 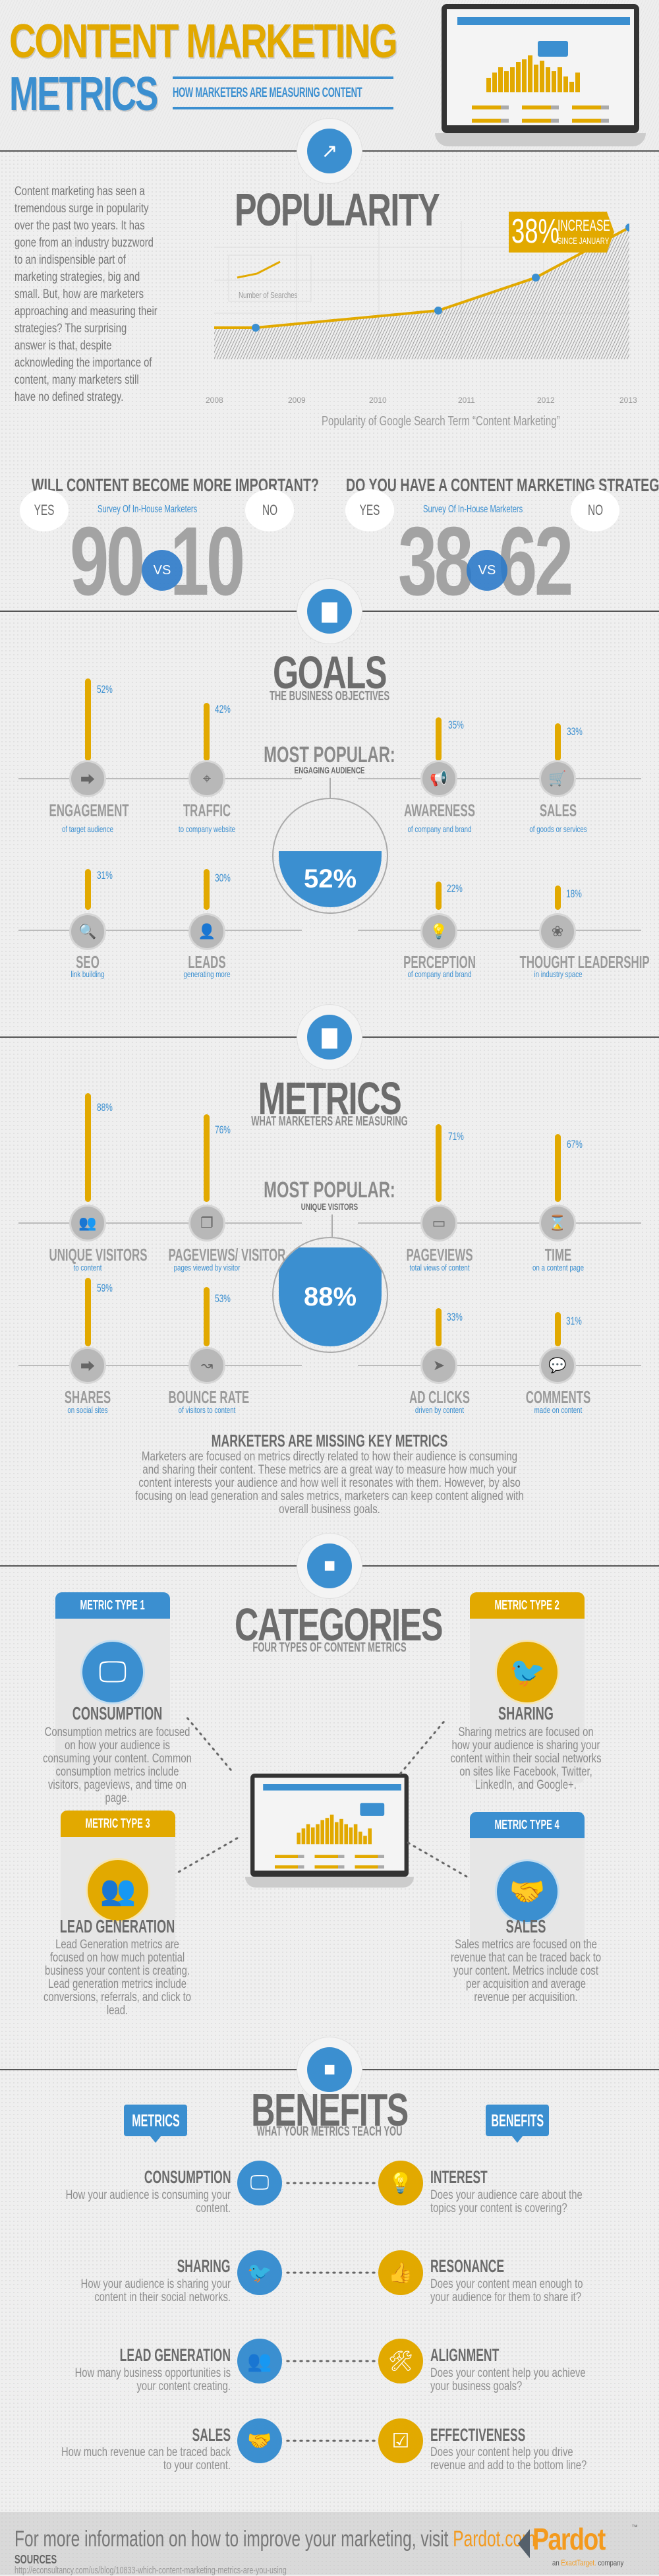 What do you see at coordinates (558, 778) in the screenshot?
I see `cart-icon: 🛒` at bounding box center [558, 778].